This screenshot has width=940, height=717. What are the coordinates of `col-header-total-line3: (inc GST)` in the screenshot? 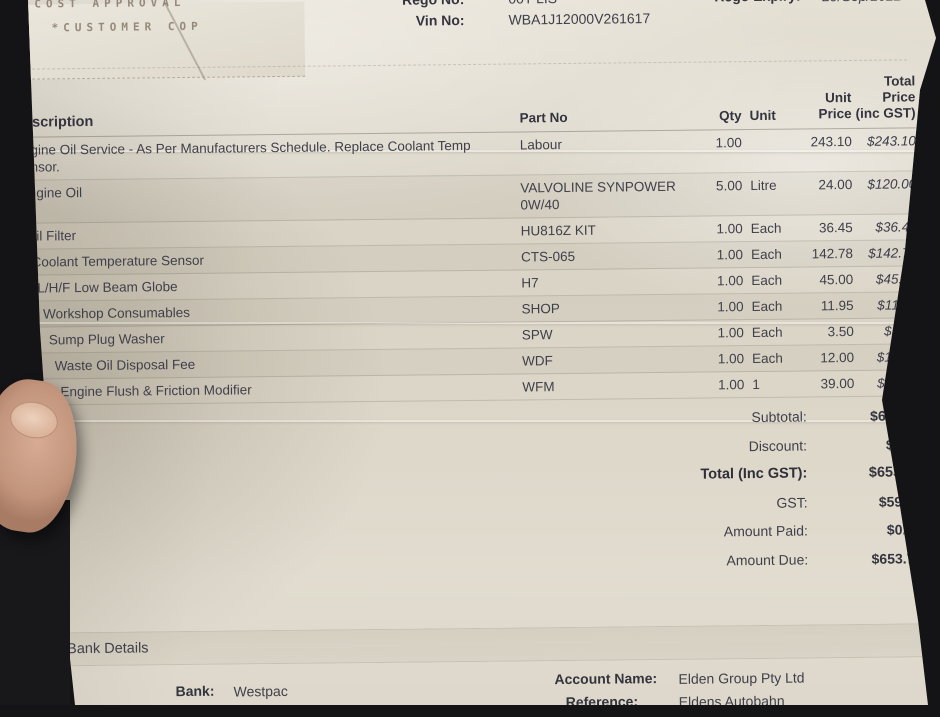 It's located at (885, 113).